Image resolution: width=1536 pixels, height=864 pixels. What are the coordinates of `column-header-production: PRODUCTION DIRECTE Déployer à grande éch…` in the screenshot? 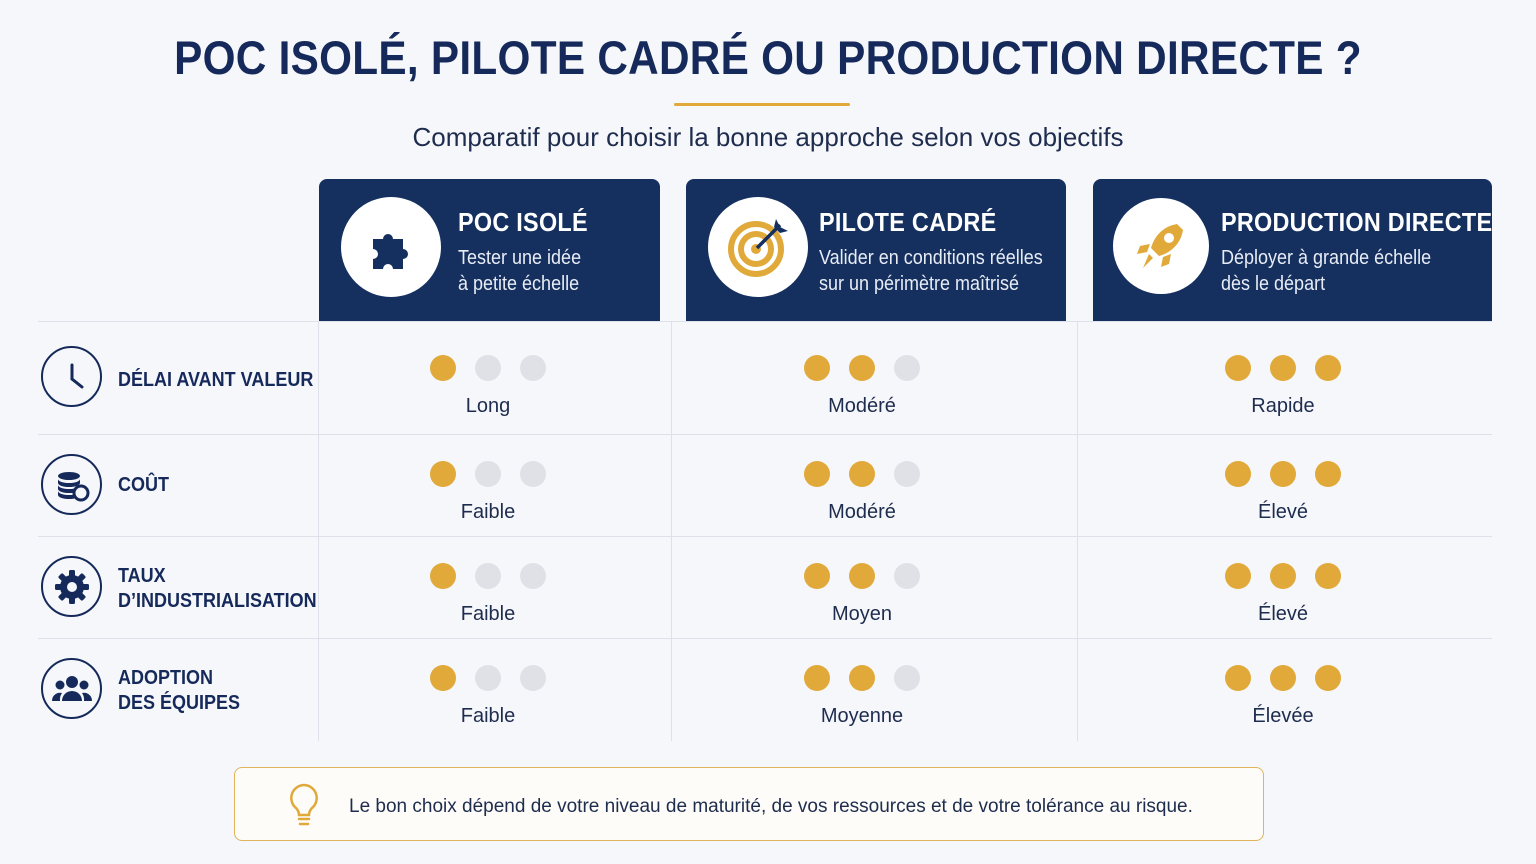 It's located at (1292, 250).